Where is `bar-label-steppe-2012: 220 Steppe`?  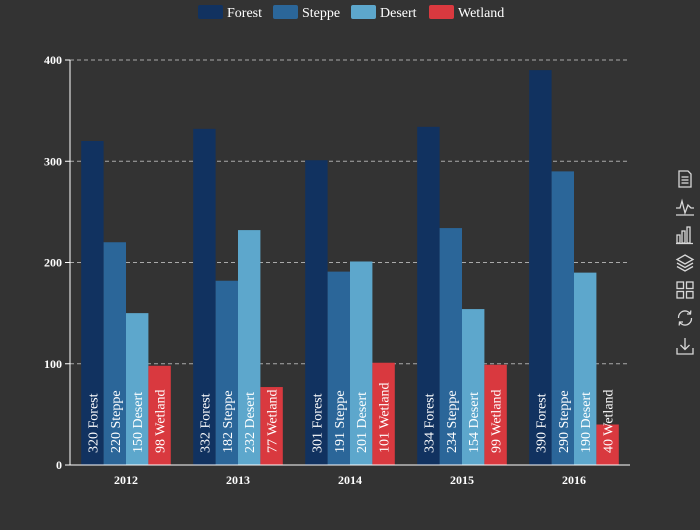
bar-label-steppe-2012: 220 Steppe is located at coordinates (116, 421).